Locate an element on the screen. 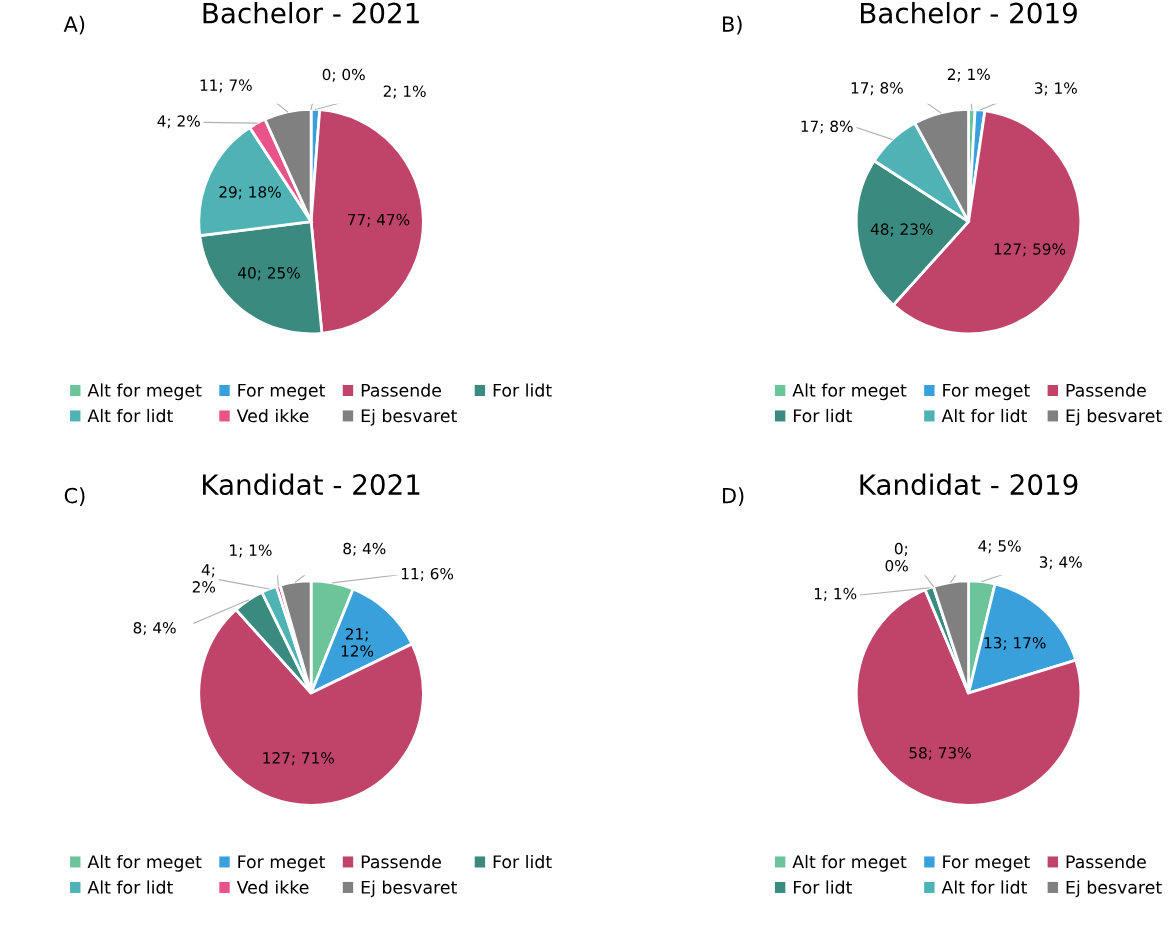 Image resolution: width=1174 pixels, height=943 pixels. data-label: 21; 12% is located at coordinates (357, 642).